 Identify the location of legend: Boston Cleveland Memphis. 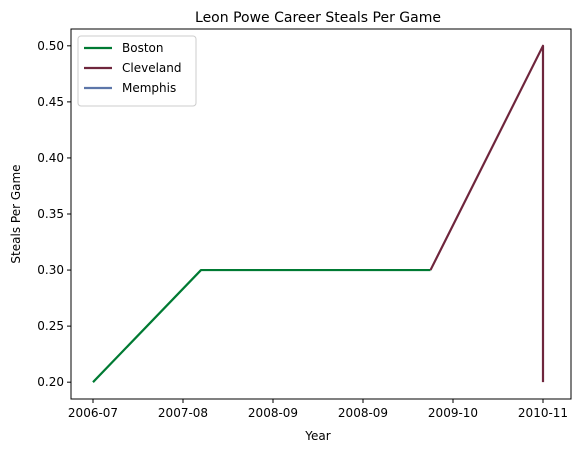
(137, 71).